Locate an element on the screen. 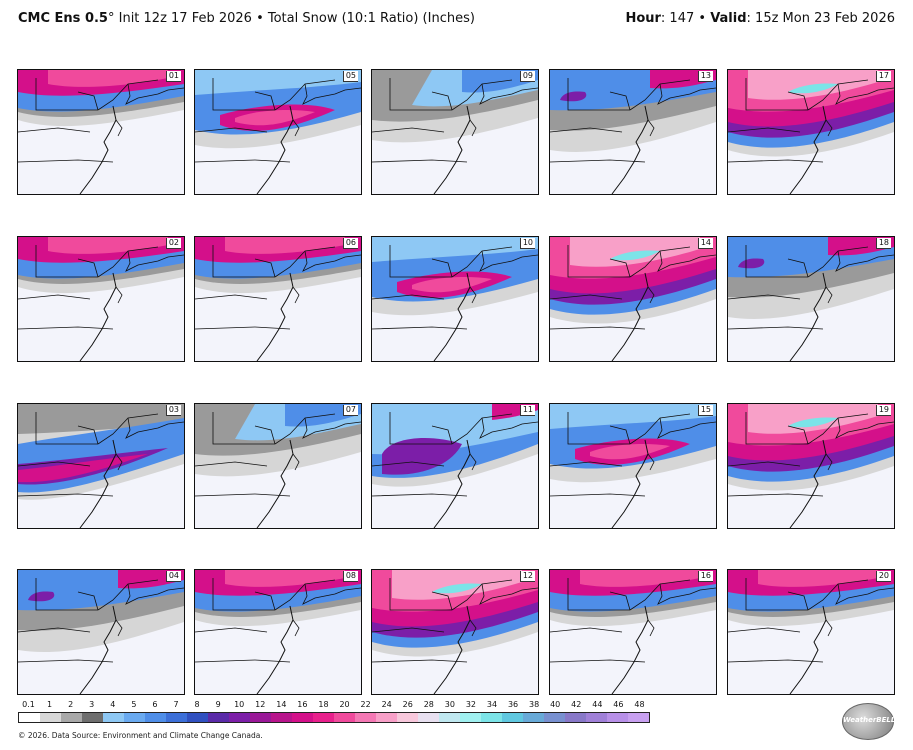  hour-value: : 147 • is located at coordinates (685, 18).